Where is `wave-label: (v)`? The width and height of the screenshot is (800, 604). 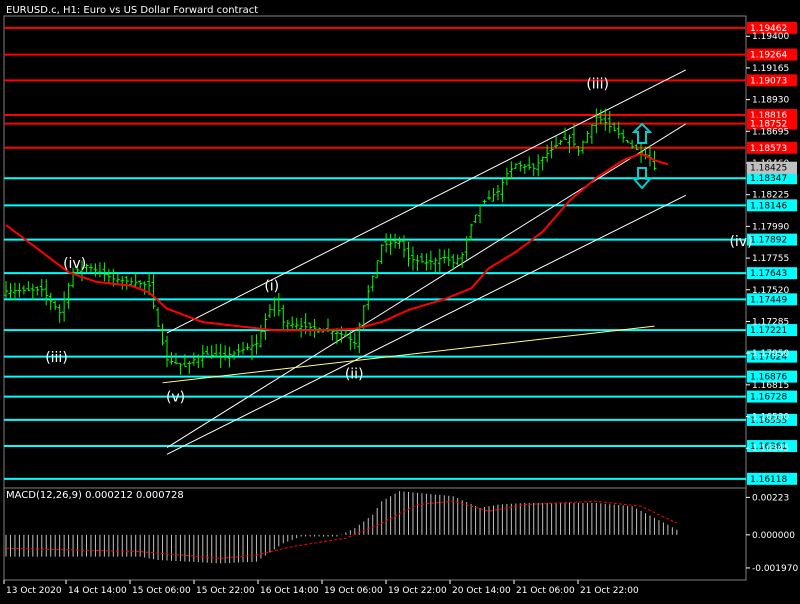
wave-label: (v) is located at coordinates (175, 397).